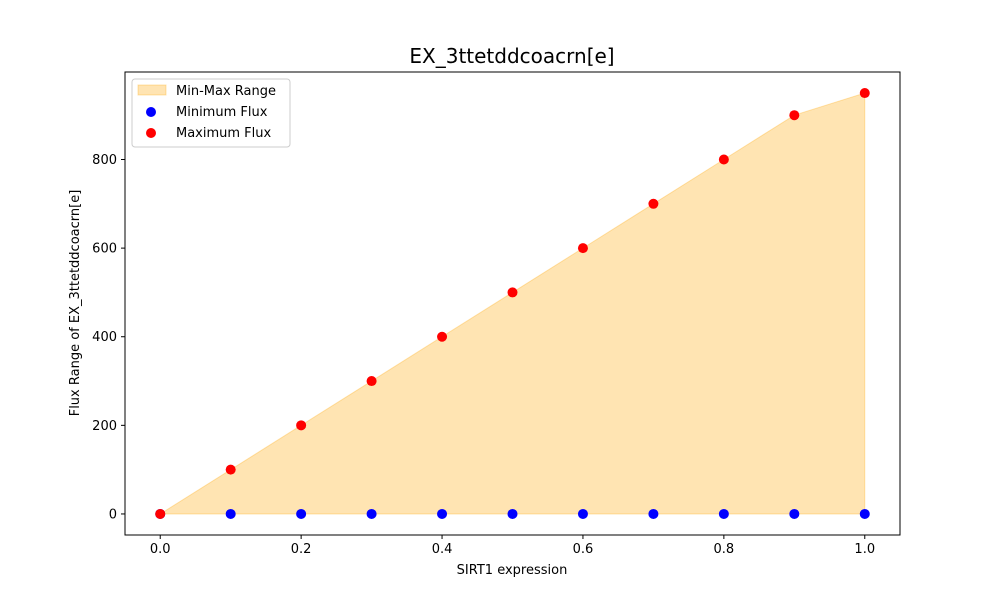 The height and width of the screenshot is (600, 1000). What do you see at coordinates (226, 91) in the screenshot?
I see `legend-label-min-max-range: Min-Max Range` at bounding box center [226, 91].